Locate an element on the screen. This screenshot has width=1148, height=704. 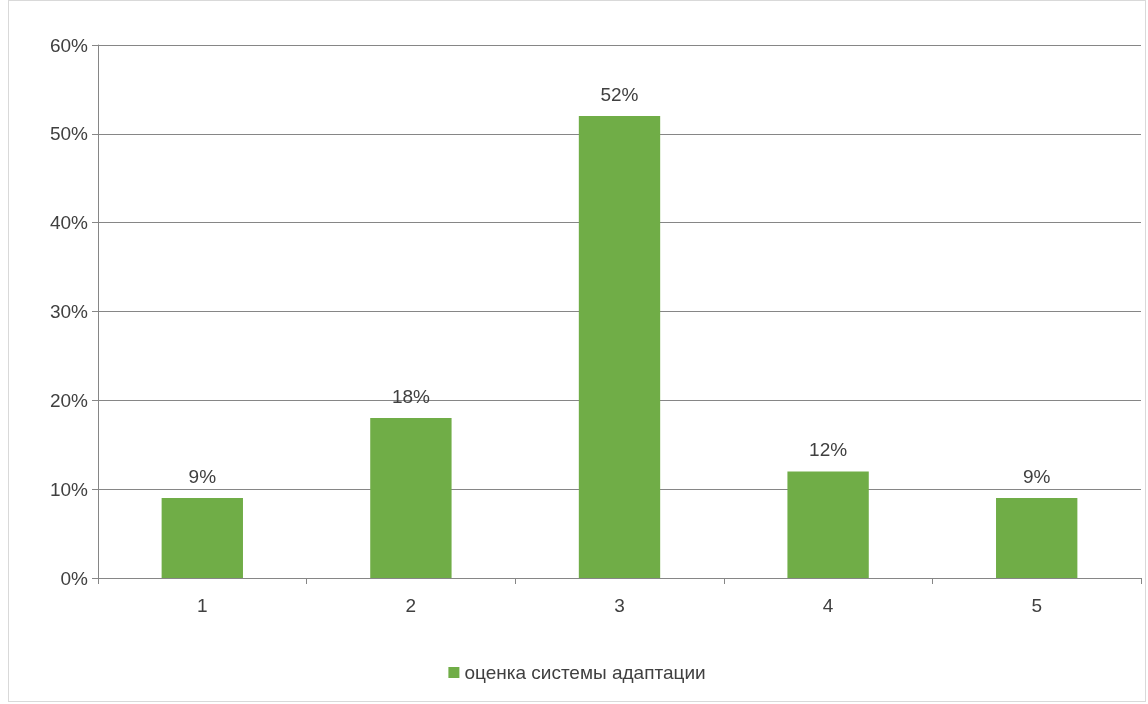
y-tick-label: 40% is located at coordinates (69, 223).